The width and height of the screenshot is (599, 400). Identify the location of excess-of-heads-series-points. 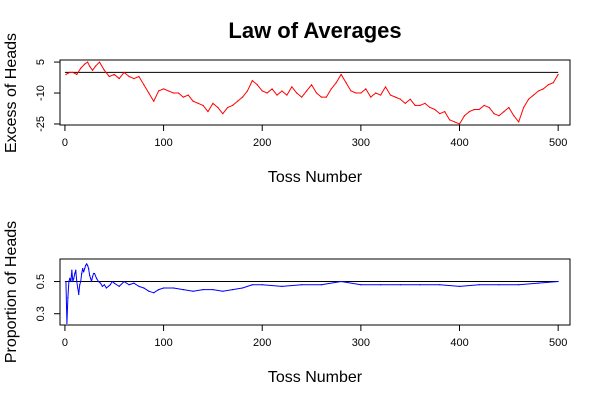
(312, 93).